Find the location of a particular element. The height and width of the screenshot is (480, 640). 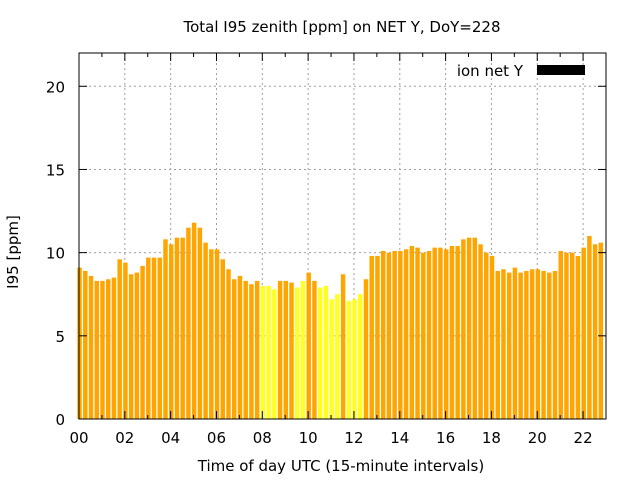

y-tick-label: 5 is located at coordinates (60, 337).